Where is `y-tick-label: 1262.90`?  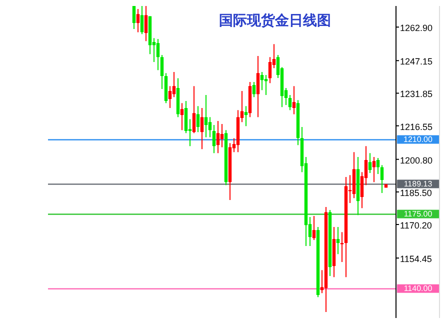
y-tick-label: 1262.90 is located at coordinates (416, 28).